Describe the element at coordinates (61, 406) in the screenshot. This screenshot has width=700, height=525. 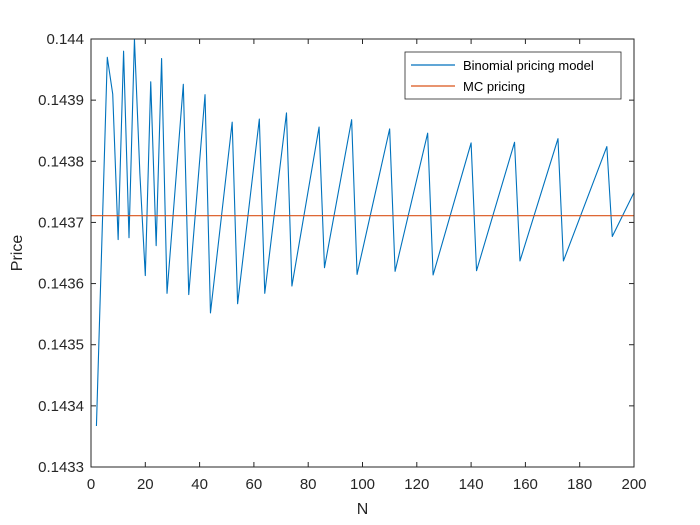
I see `y-tick-label: 0.1434` at that location.